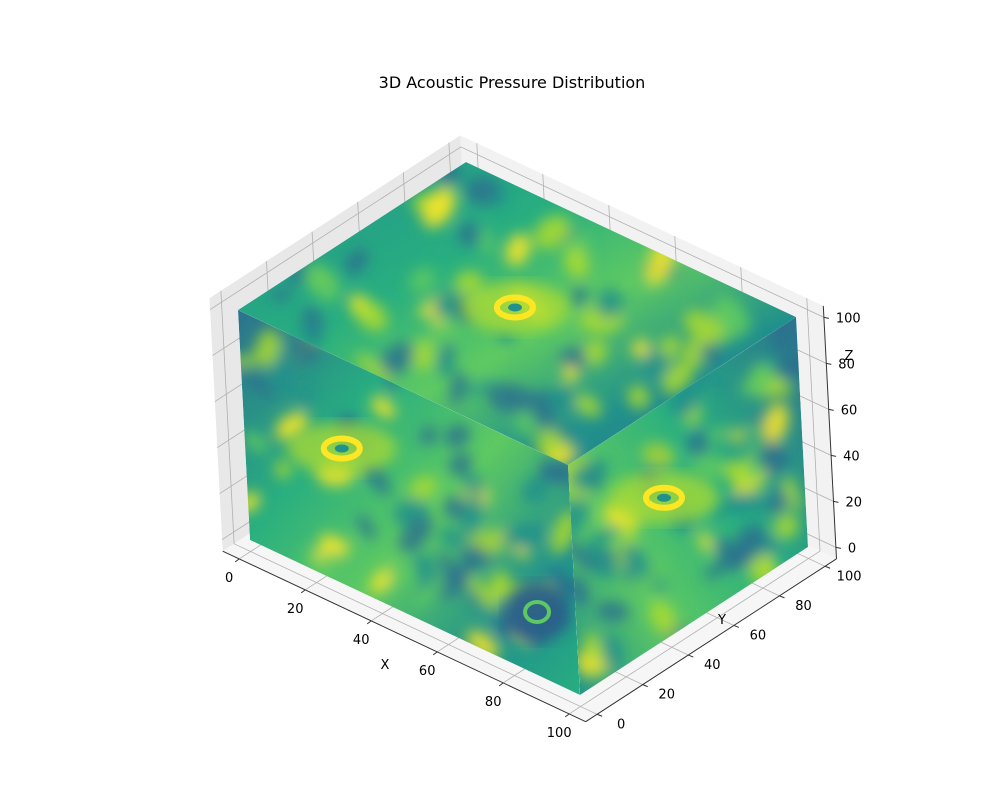 The width and height of the screenshot is (1000, 800). I want to click on pressure-ring-low, so click(537, 612).